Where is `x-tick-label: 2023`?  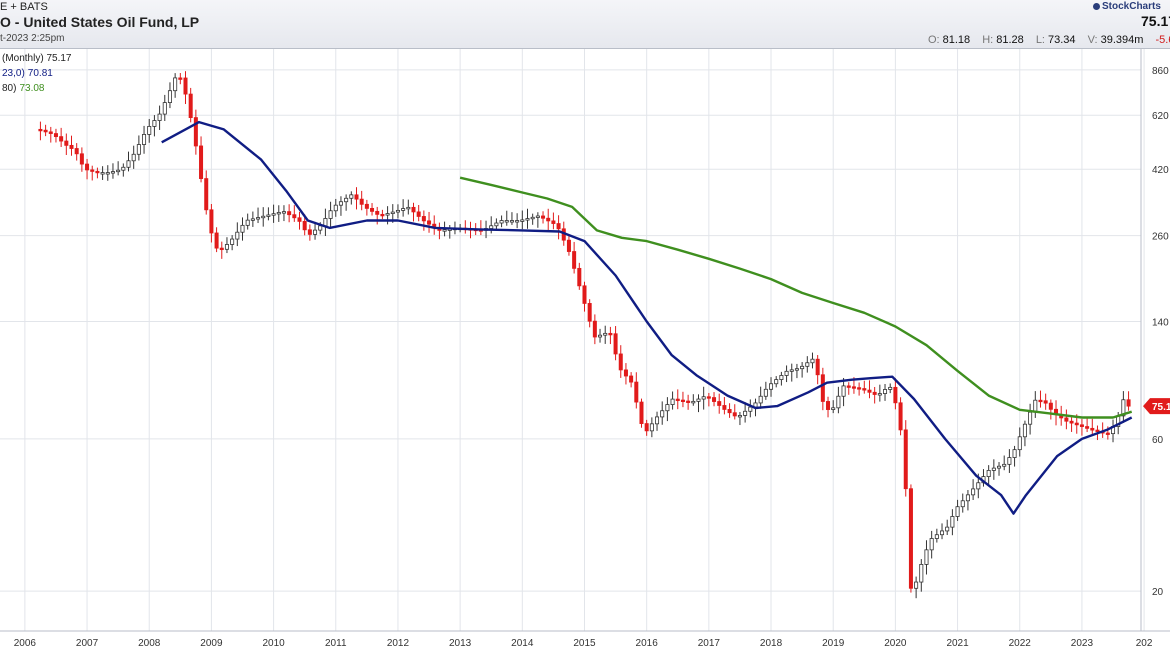 x-tick-label: 2023 is located at coordinates (1082, 643).